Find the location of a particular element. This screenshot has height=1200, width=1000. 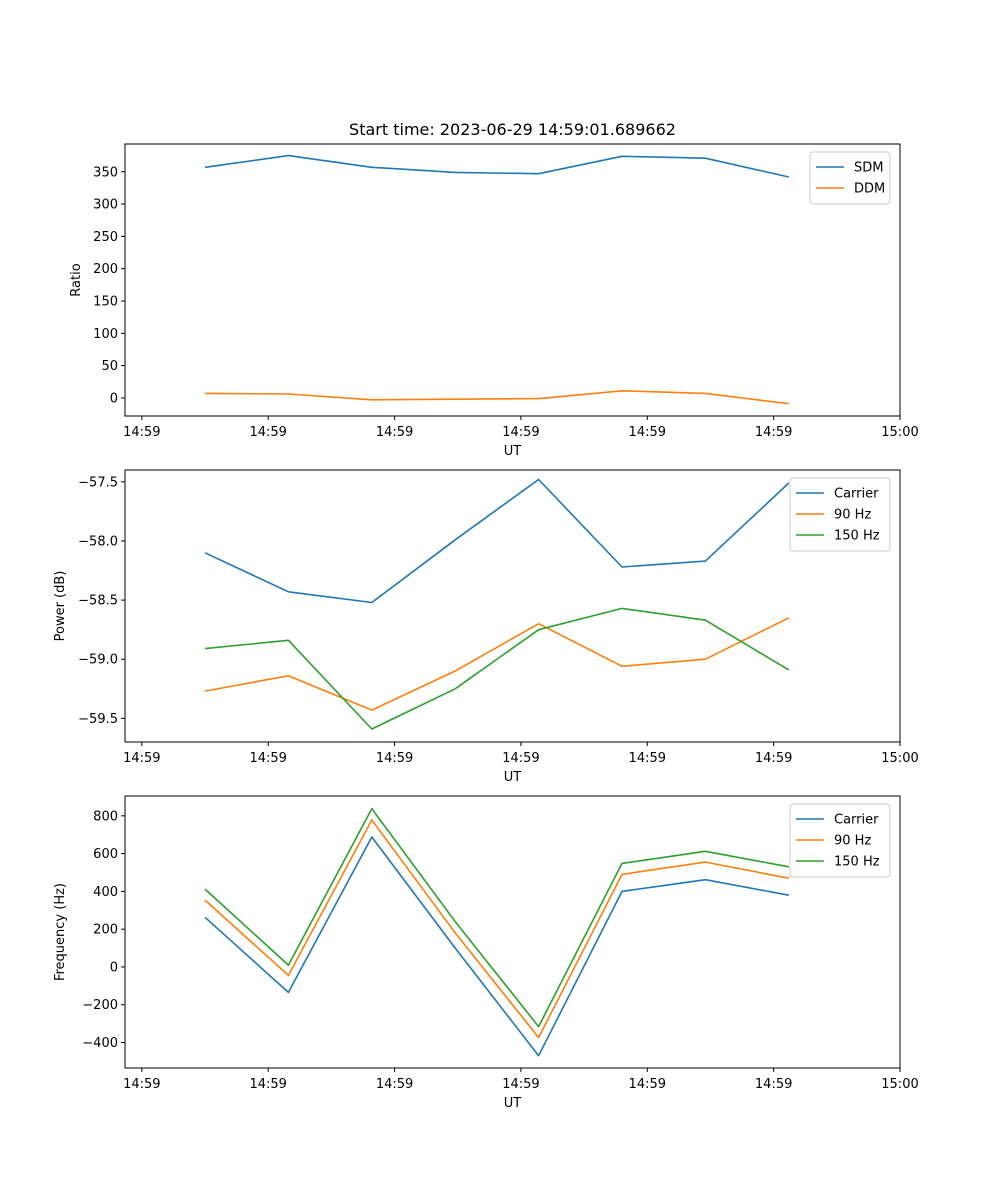

power-xlabel: UT is located at coordinates (513, 777).